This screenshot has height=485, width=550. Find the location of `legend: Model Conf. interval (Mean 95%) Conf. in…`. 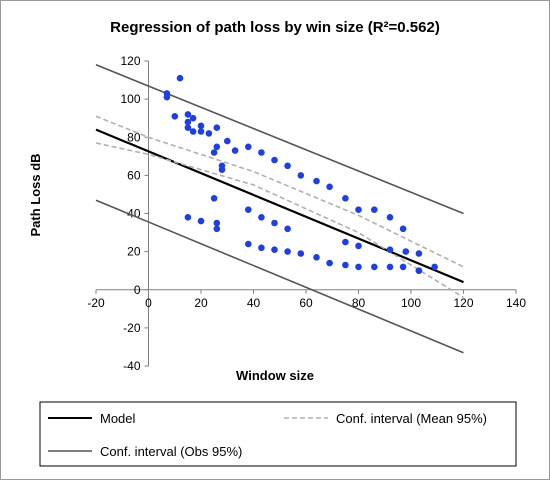

legend: Model Conf. interval (Mean 95%) Conf. in… is located at coordinates (278, 434).